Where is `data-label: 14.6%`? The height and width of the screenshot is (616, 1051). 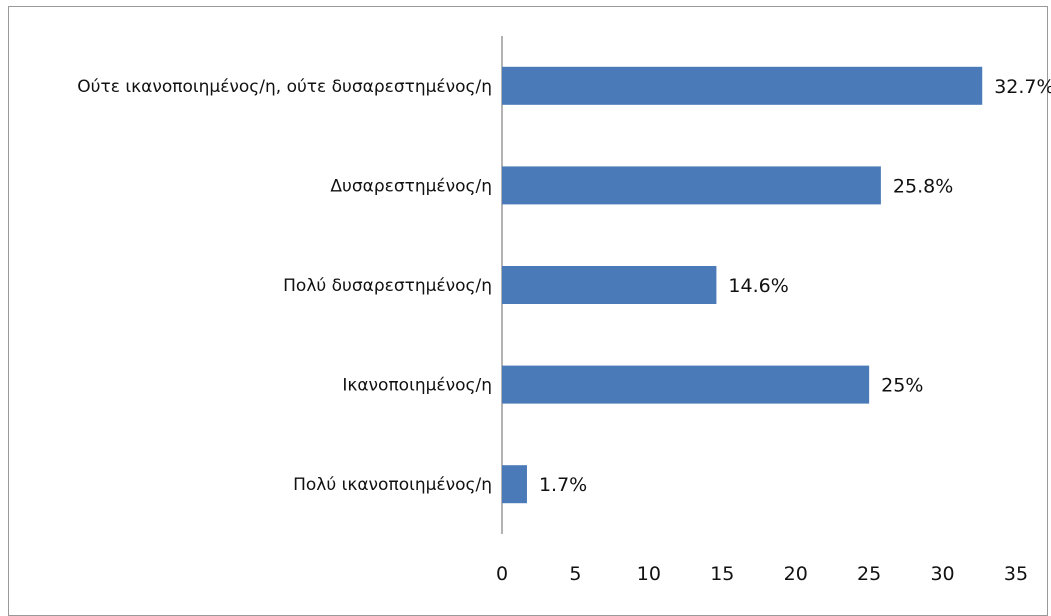
data-label: 14.6% is located at coordinates (758, 286).